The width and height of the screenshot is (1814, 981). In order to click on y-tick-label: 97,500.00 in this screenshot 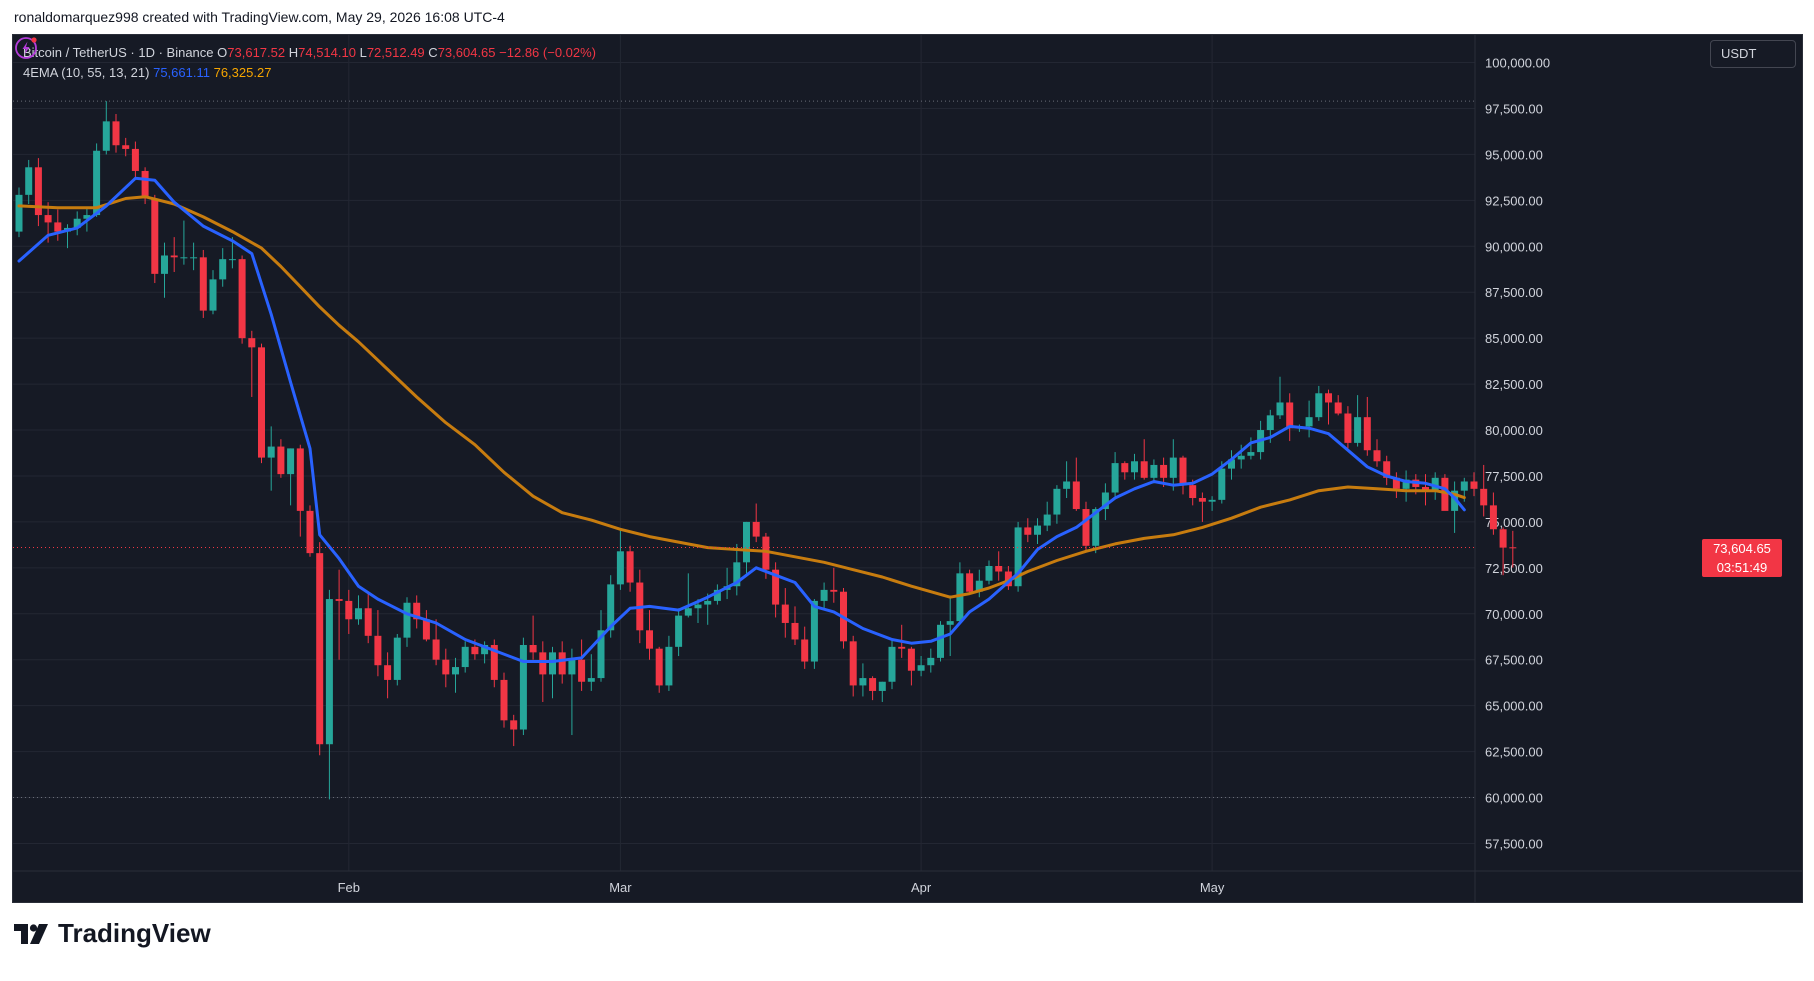, I will do `click(1514, 108)`.